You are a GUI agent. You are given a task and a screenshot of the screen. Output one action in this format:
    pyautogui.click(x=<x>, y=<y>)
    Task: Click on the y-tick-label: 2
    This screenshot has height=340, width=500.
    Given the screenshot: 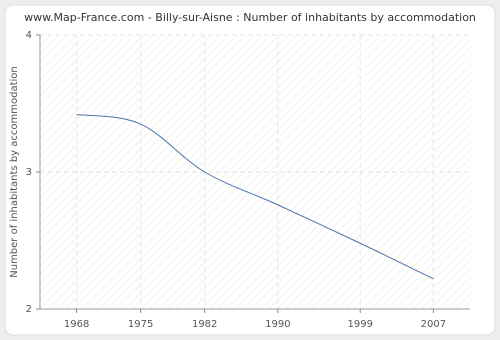 What is the action you would take?
    pyautogui.click(x=29, y=309)
    